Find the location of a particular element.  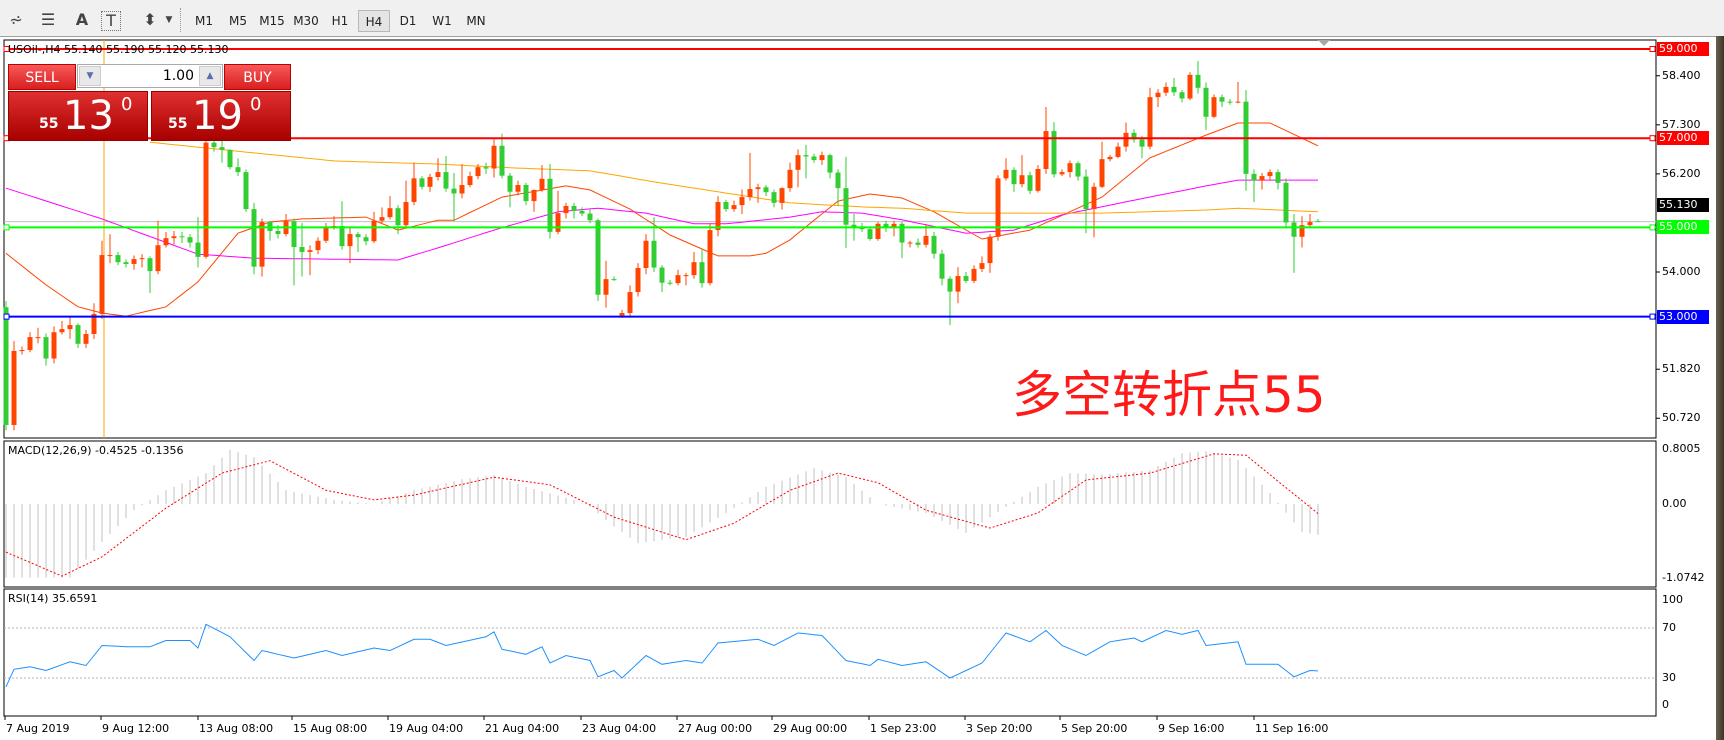

buy-price-main: 19 is located at coordinates (217, 116).